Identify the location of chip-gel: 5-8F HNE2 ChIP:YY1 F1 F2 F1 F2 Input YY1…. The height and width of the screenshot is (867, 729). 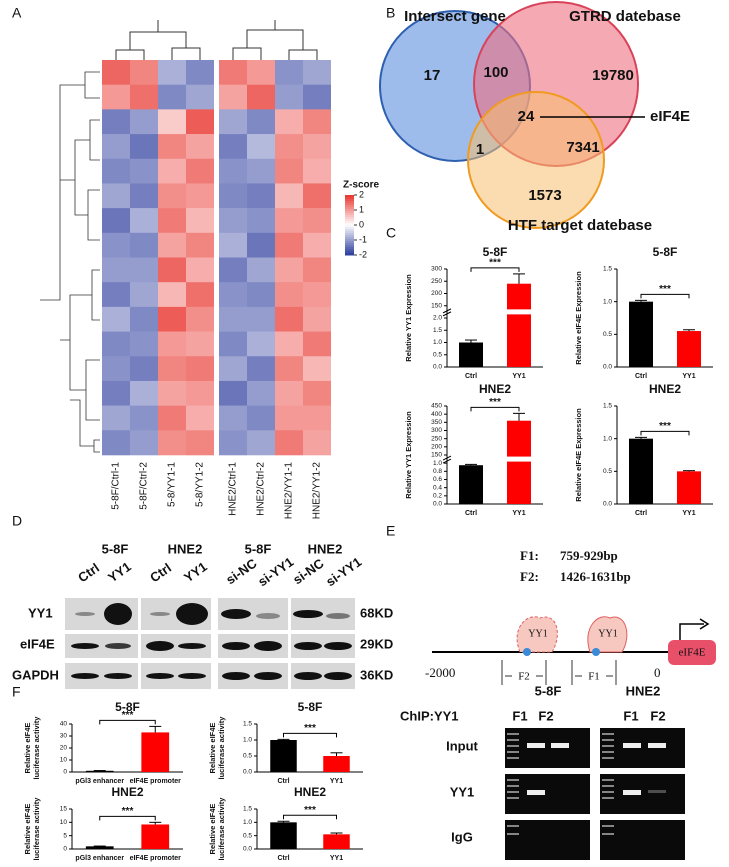
(542, 771).